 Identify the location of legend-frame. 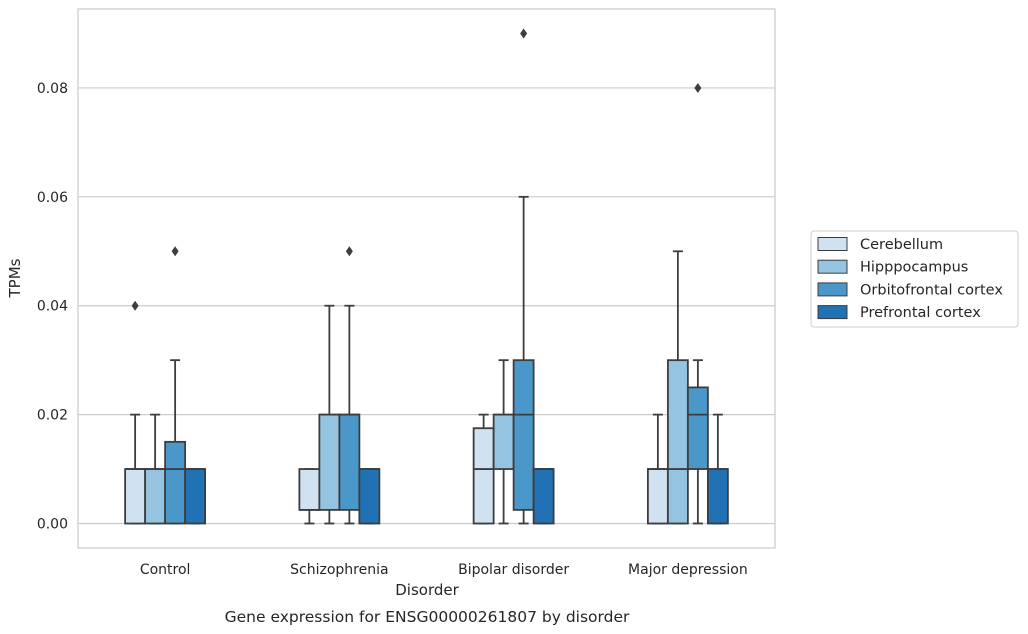
(914, 279).